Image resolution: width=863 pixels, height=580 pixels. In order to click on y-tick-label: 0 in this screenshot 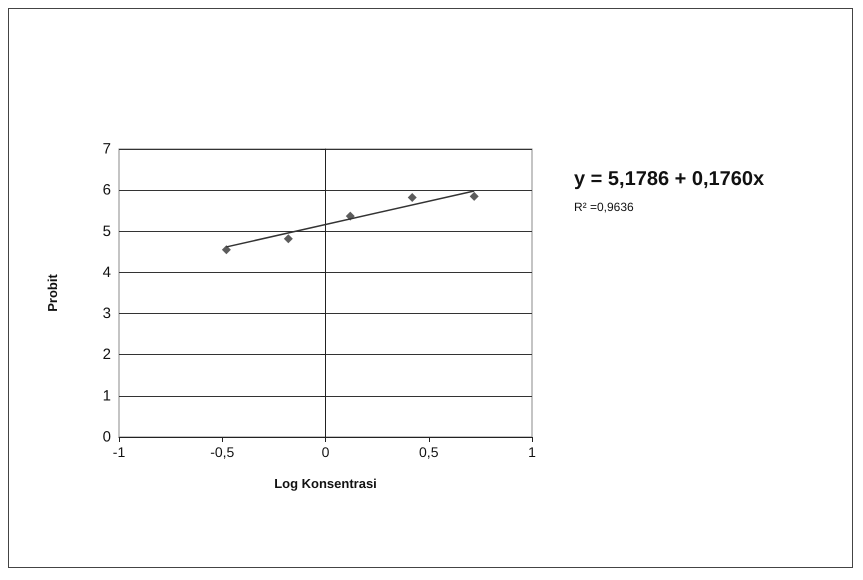, I will do `click(106, 437)`.